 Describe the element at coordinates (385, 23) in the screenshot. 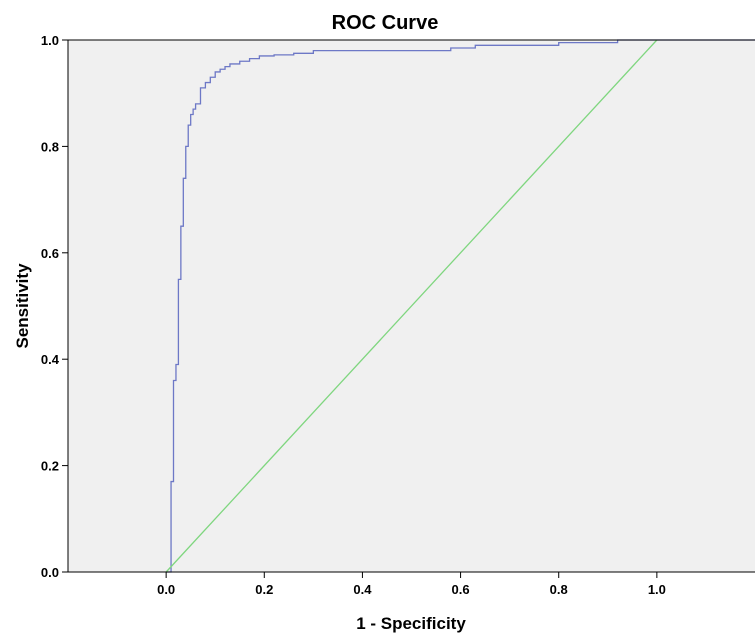

I see `chart-title: ROC Curve` at that location.